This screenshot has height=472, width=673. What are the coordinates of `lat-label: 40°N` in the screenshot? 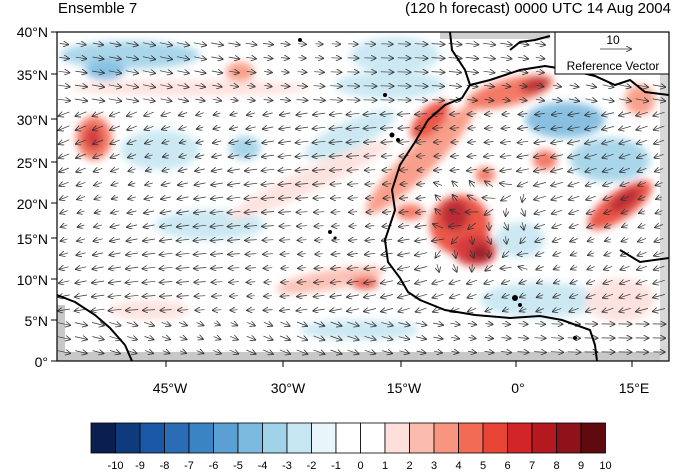 It's located at (24, 32).